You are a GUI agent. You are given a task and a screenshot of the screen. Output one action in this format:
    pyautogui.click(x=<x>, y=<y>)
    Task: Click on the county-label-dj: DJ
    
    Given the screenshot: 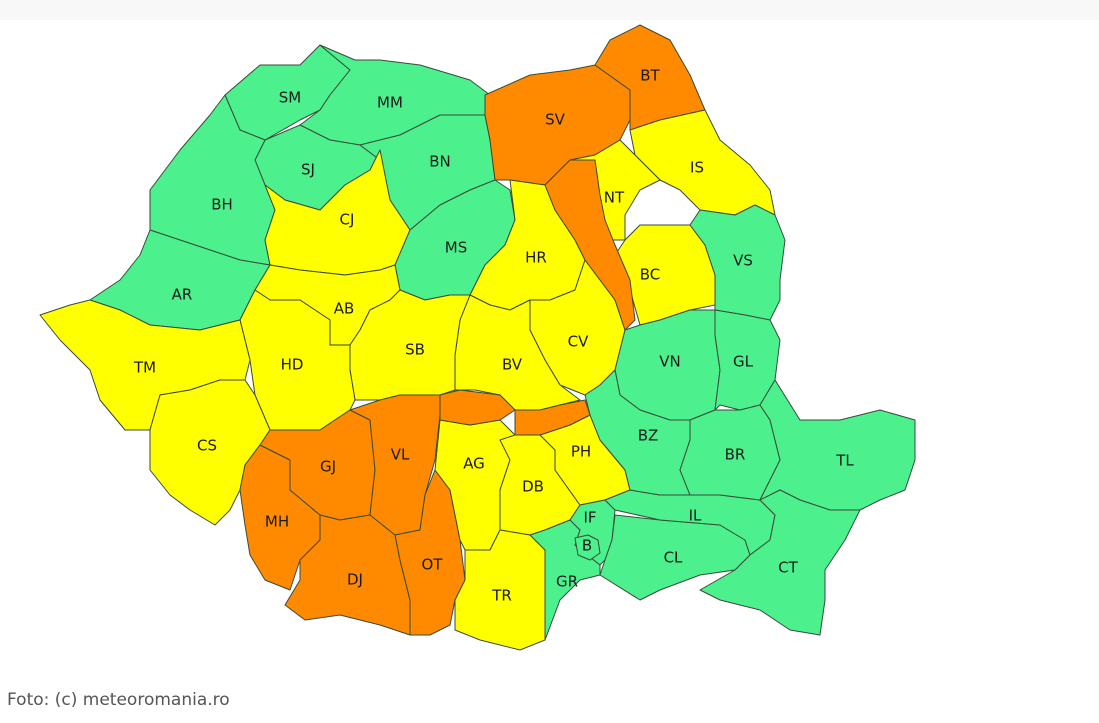 What is the action you would take?
    pyautogui.click(x=355, y=580)
    